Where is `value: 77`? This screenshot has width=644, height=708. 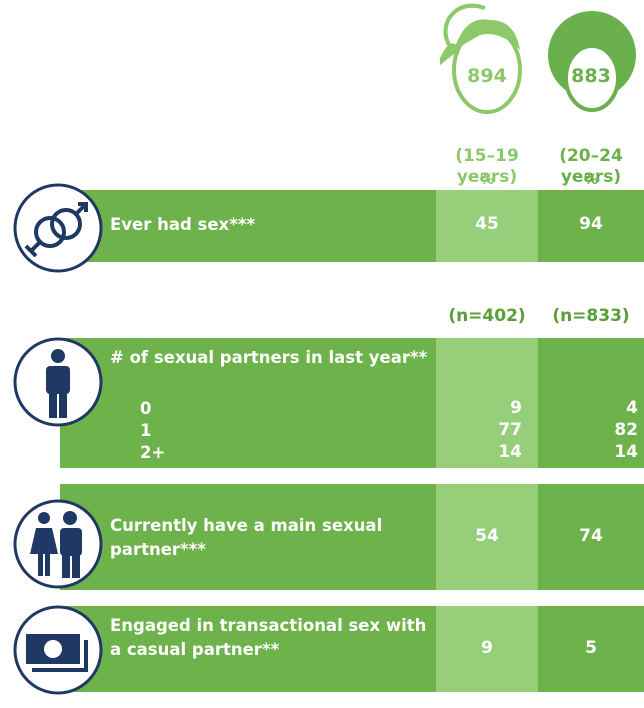 value: 77 is located at coordinates (510, 430).